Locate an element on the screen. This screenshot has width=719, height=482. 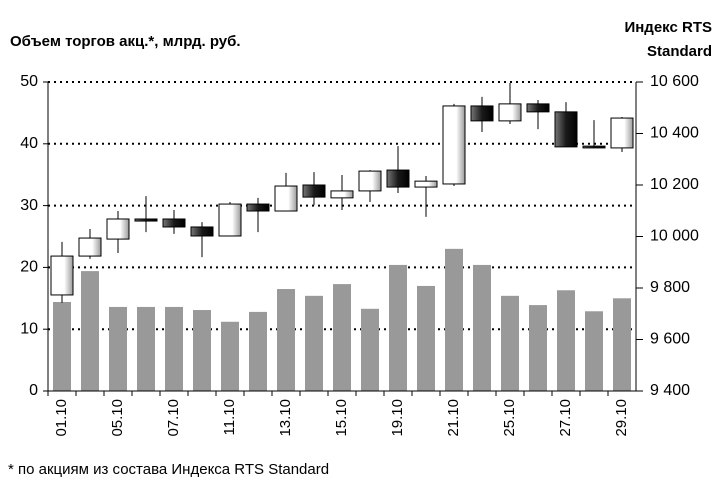
y2-tick-label: 9 600 is located at coordinates (670, 339).